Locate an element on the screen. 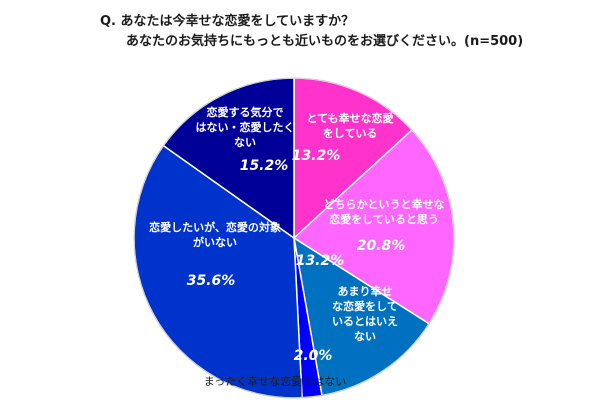  slice-value-label: 2.0% is located at coordinates (313, 356).